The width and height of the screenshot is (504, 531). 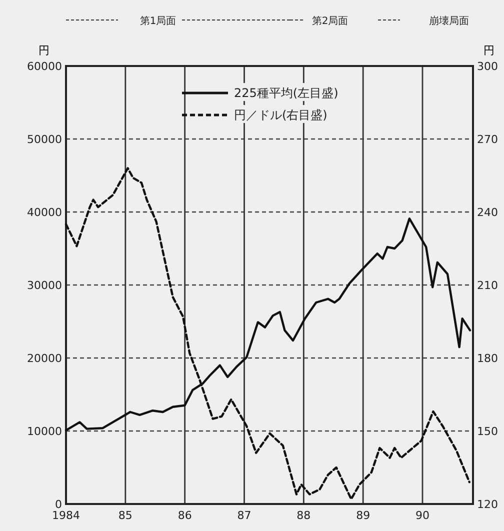 What do you see at coordinates (487, 139) in the screenshot?
I see `y2-tick-label: 270` at bounding box center [487, 139].